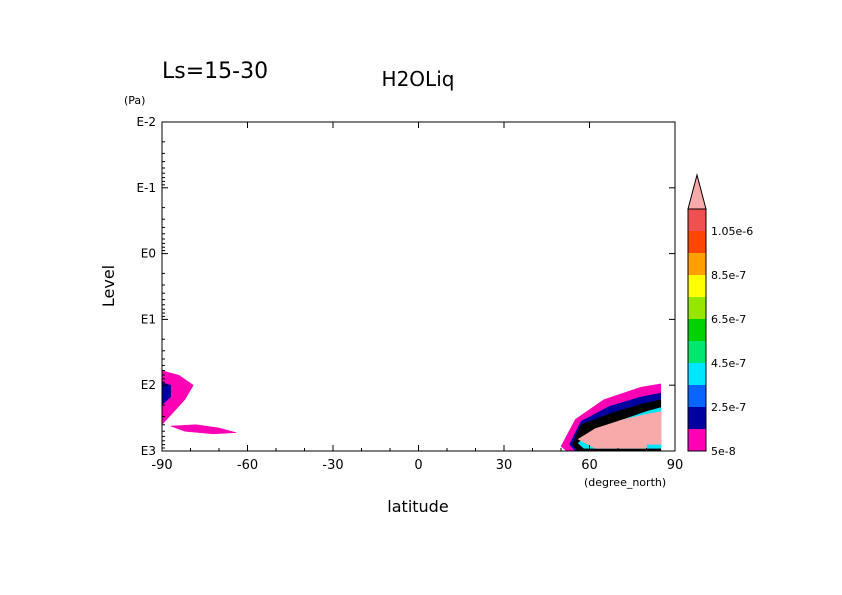  Describe the element at coordinates (589, 465) in the screenshot. I see `x-tick-label: 60` at that location.